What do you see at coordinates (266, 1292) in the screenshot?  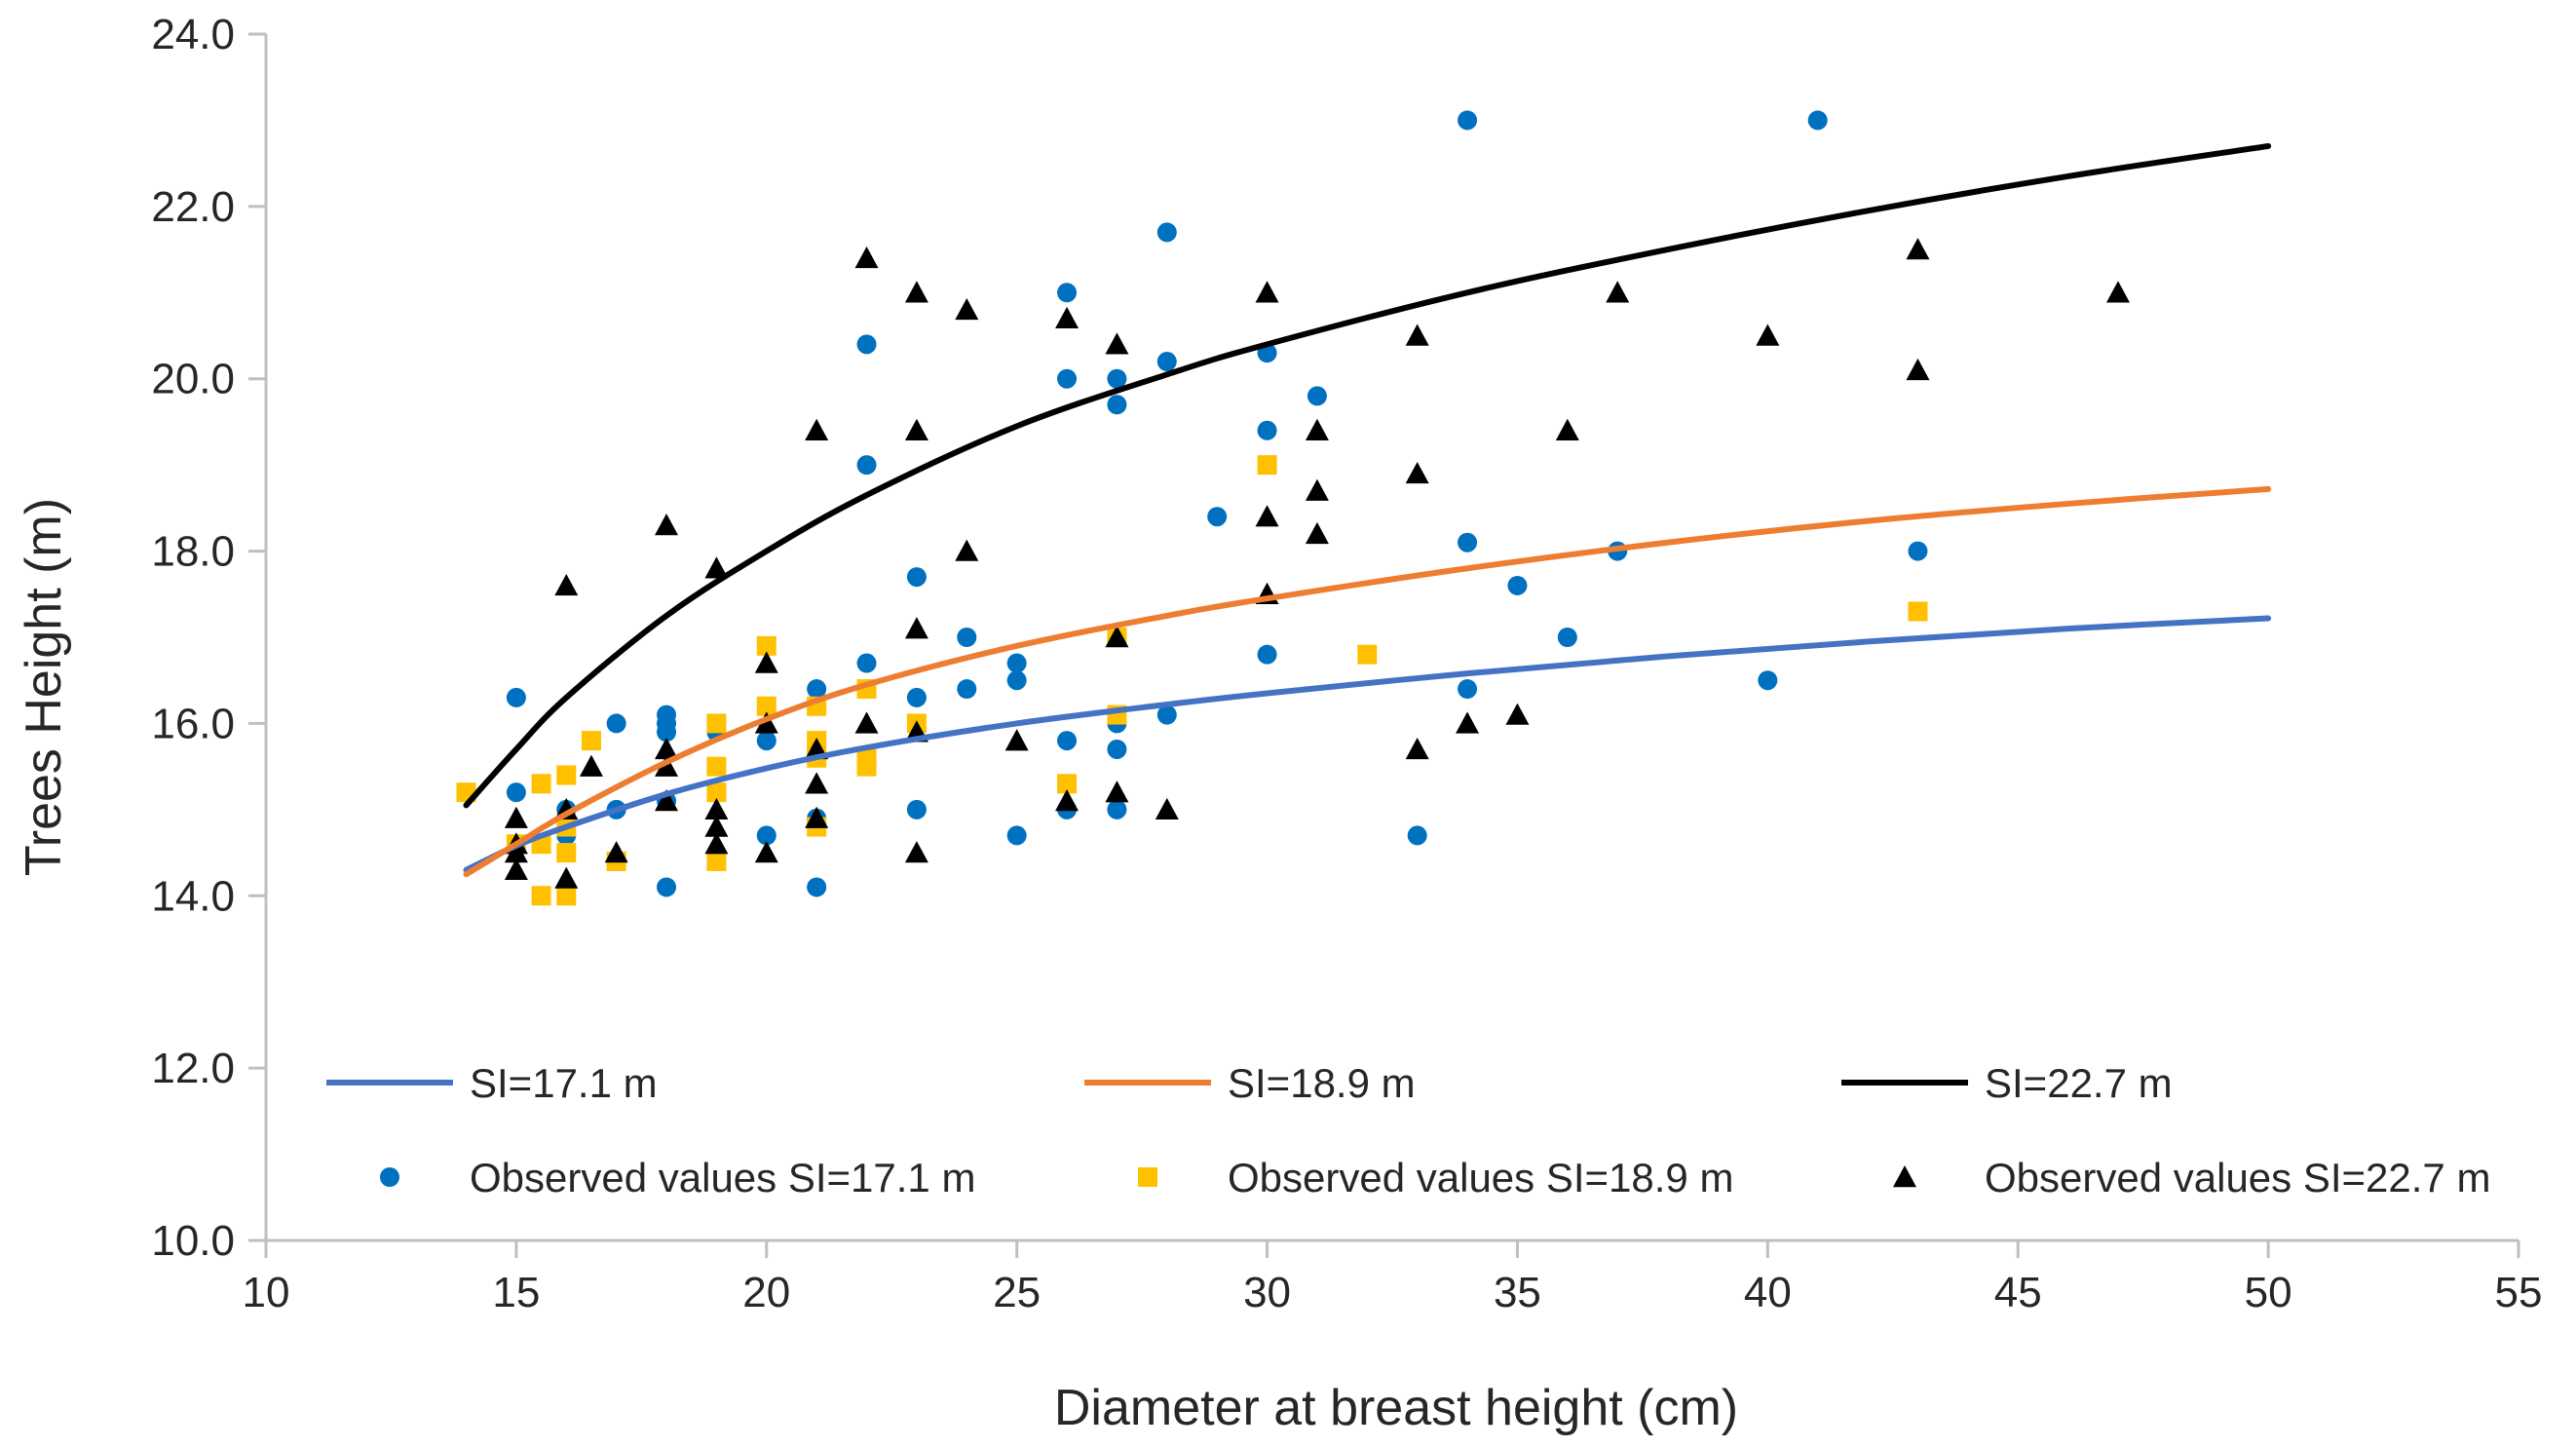 I see `x-tick-label: 10` at bounding box center [266, 1292].